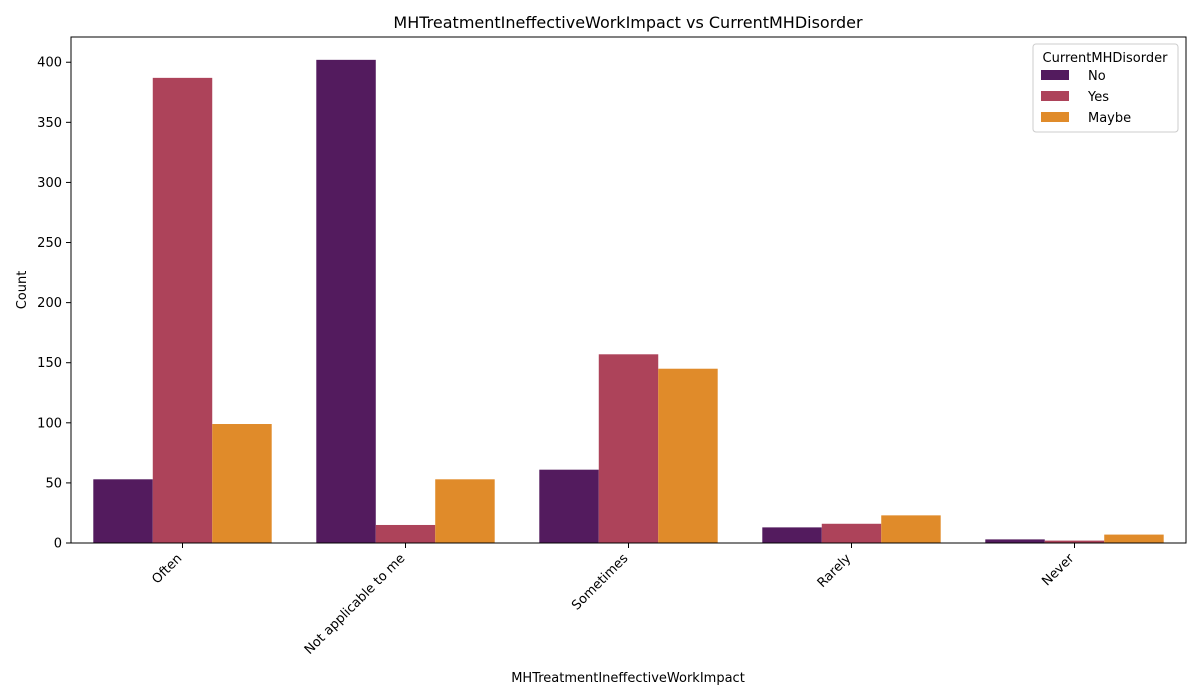 The image size is (1200, 700). What do you see at coordinates (49, 183) in the screenshot?
I see `y-tick-label: 300` at bounding box center [49, 183].